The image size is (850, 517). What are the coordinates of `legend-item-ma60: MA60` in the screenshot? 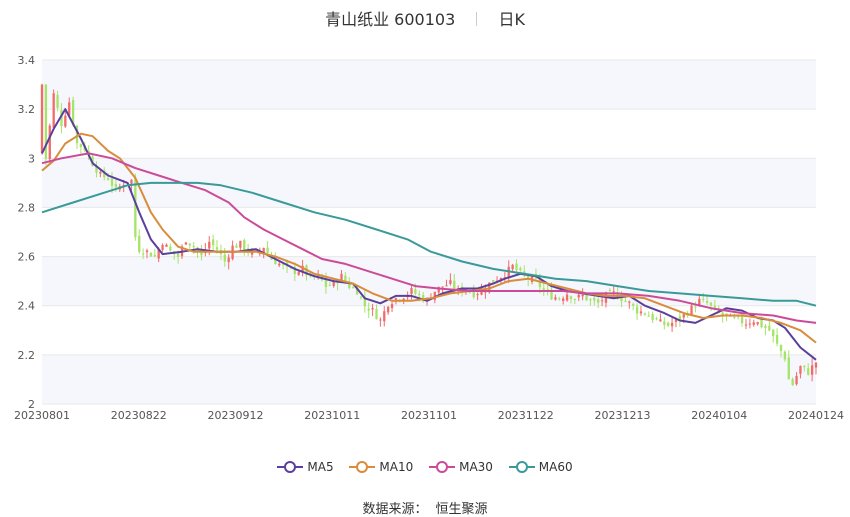 It's located at (540, 466).